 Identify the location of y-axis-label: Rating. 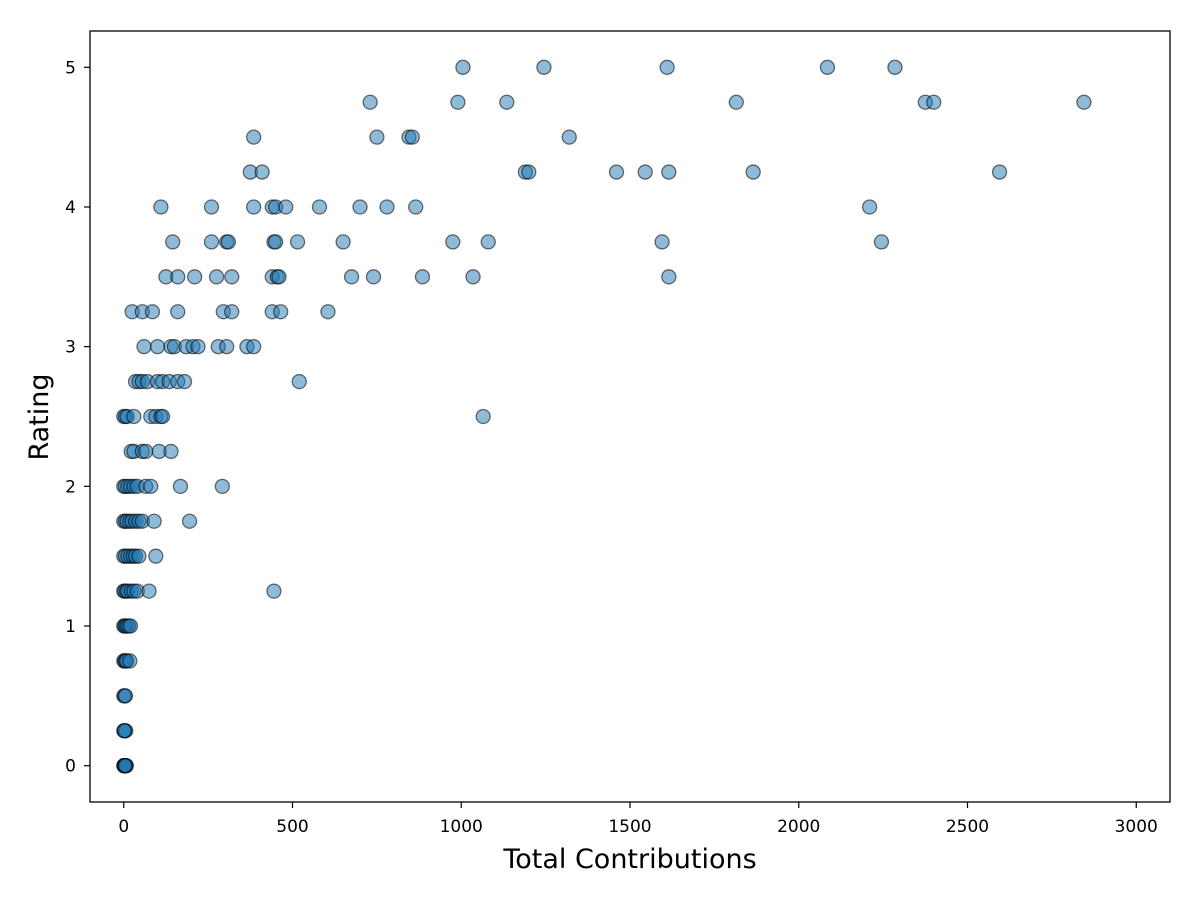
(39, 416).